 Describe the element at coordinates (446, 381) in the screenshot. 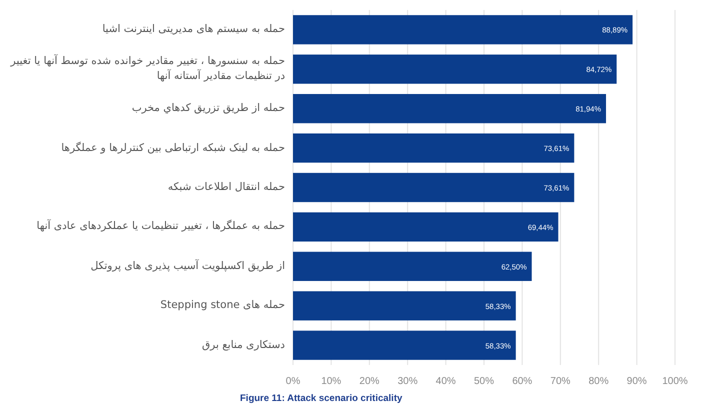

I see `x-tick-label: 40%` at that location.